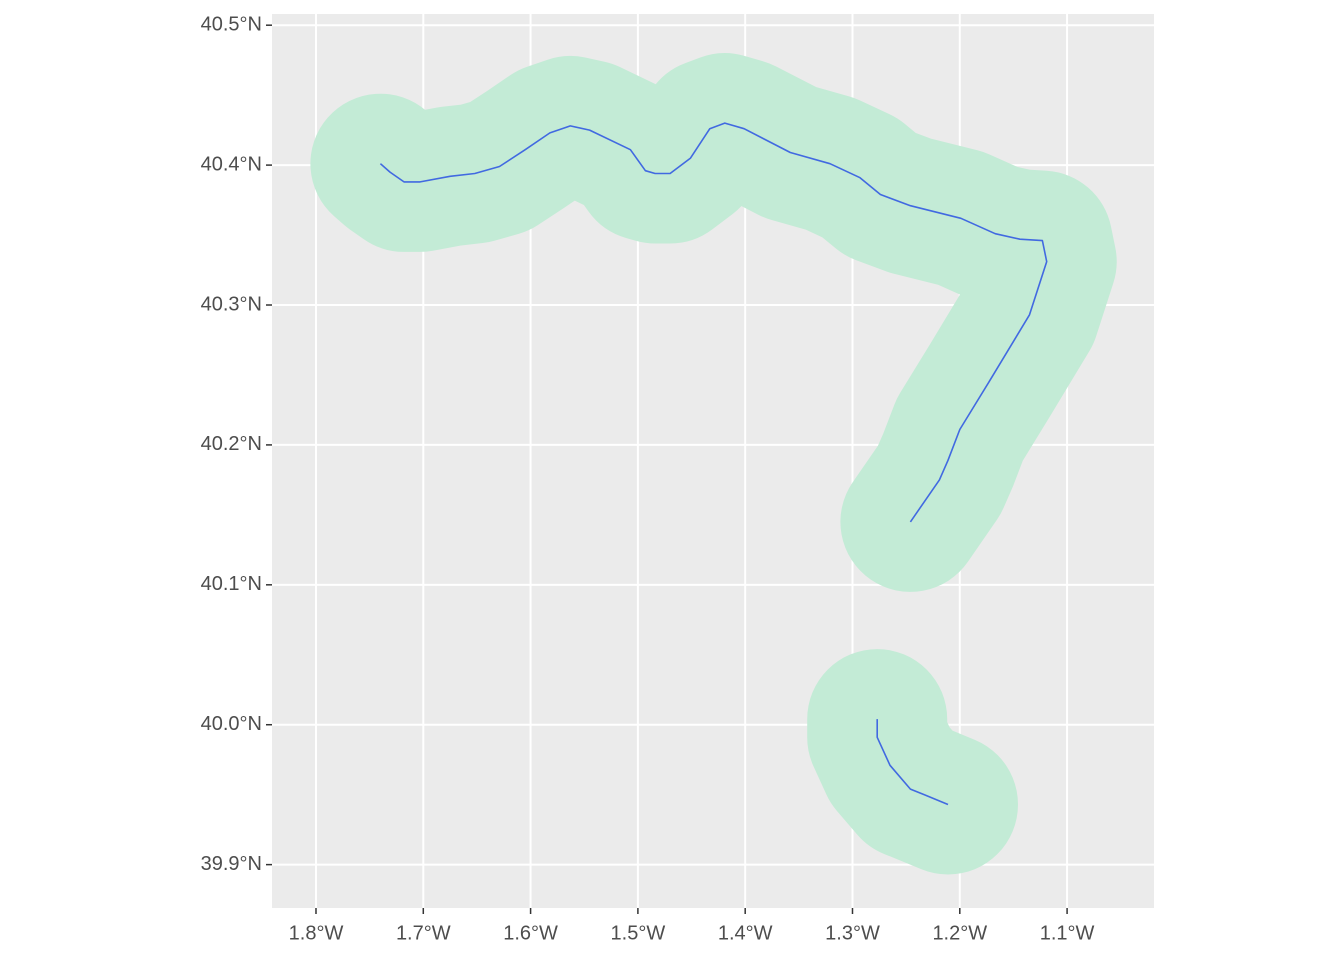 This screenshot has height=965, width=1344. I want to click on x-tick-label: 1.2°W, so click(959, 933).